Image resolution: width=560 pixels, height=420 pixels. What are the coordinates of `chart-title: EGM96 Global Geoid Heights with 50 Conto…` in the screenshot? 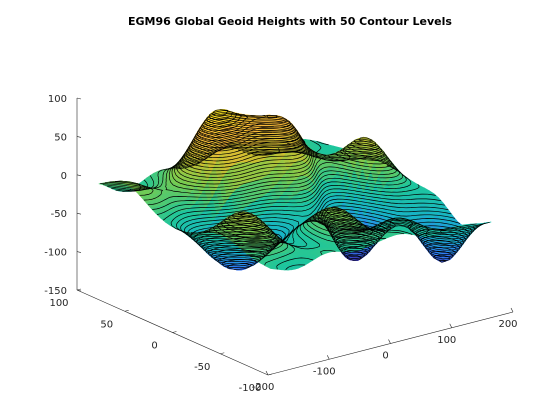 It's located at (290, 21).